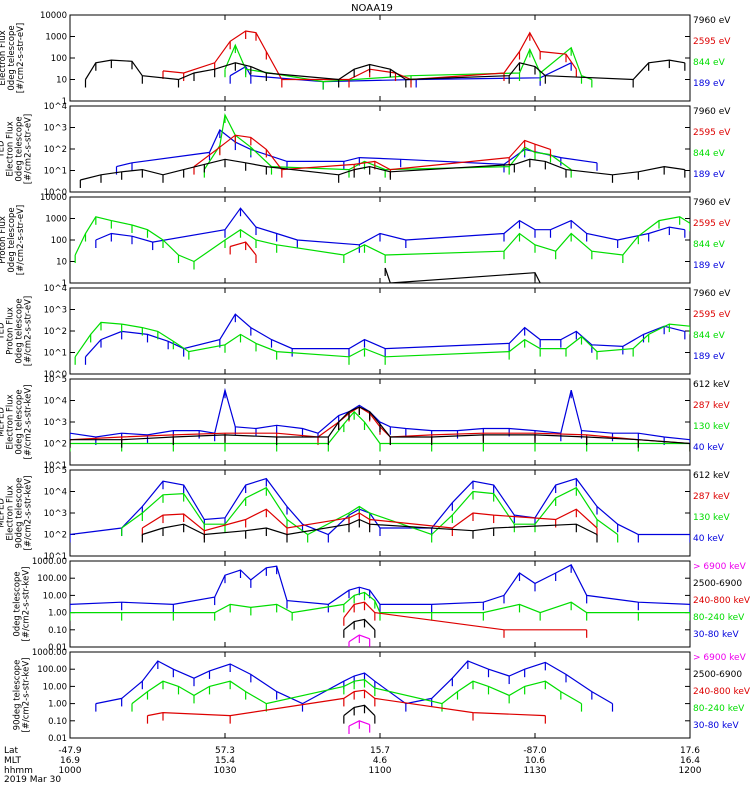  I want to click on x-row-label: Lat, so click(11, 751).